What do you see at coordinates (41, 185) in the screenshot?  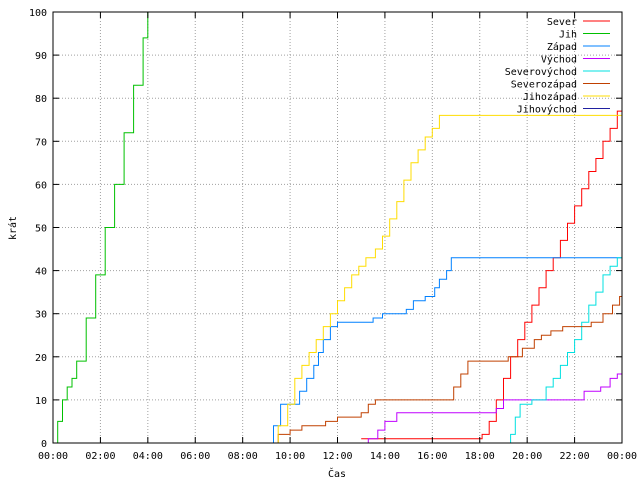 I see `y-tick-label: 60` at bounding box center [41, 185].